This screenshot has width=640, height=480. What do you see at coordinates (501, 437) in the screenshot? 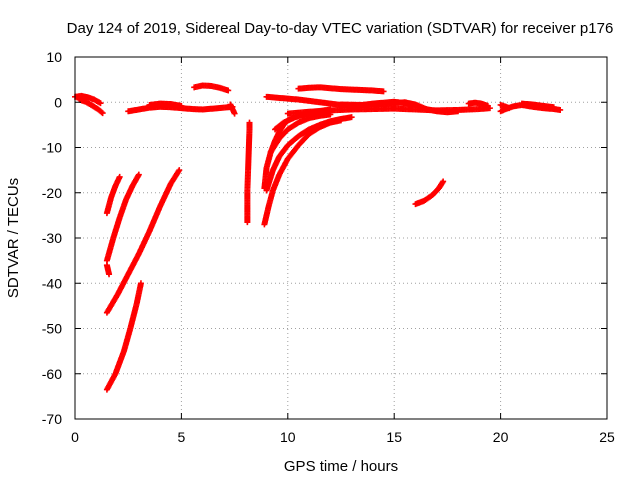
I see `x-tick-label: 20` at bounding box center [501, 437].